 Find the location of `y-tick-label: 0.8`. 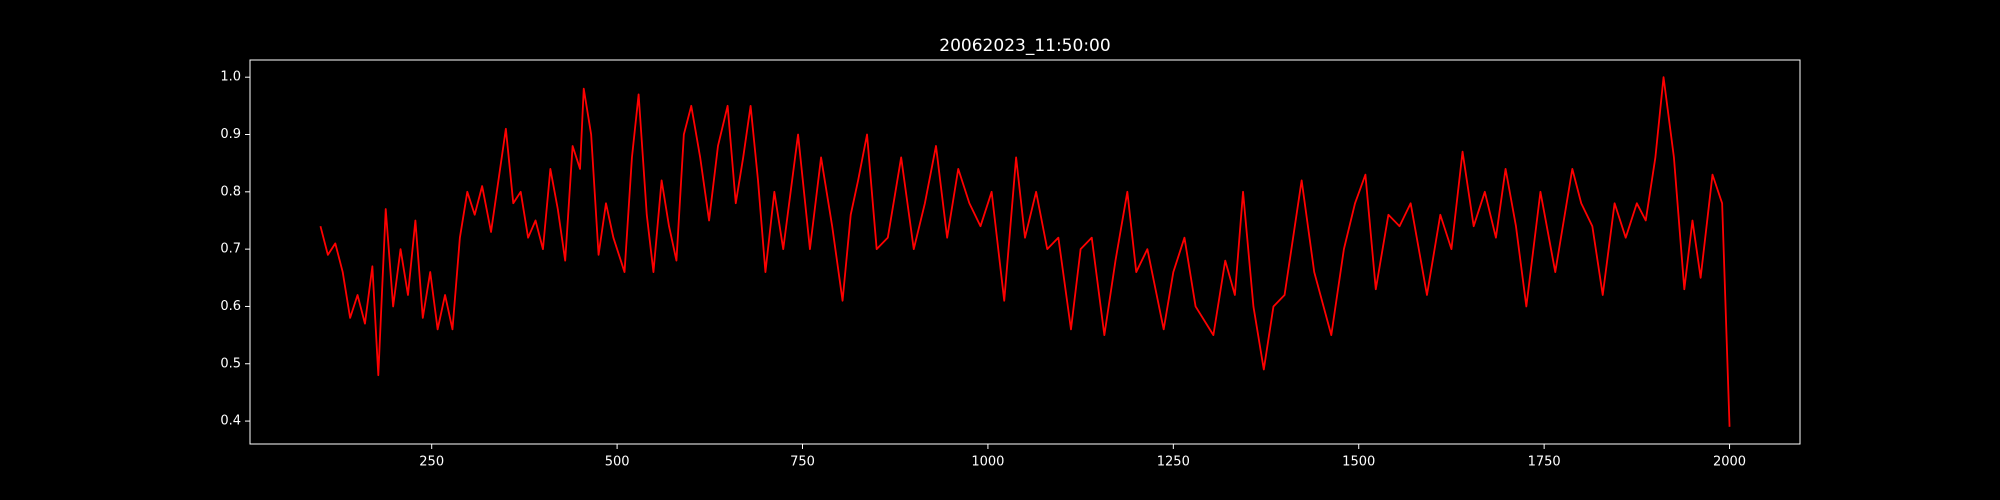

y-tick-label: 0.8 is located at coordinates (230, 191).